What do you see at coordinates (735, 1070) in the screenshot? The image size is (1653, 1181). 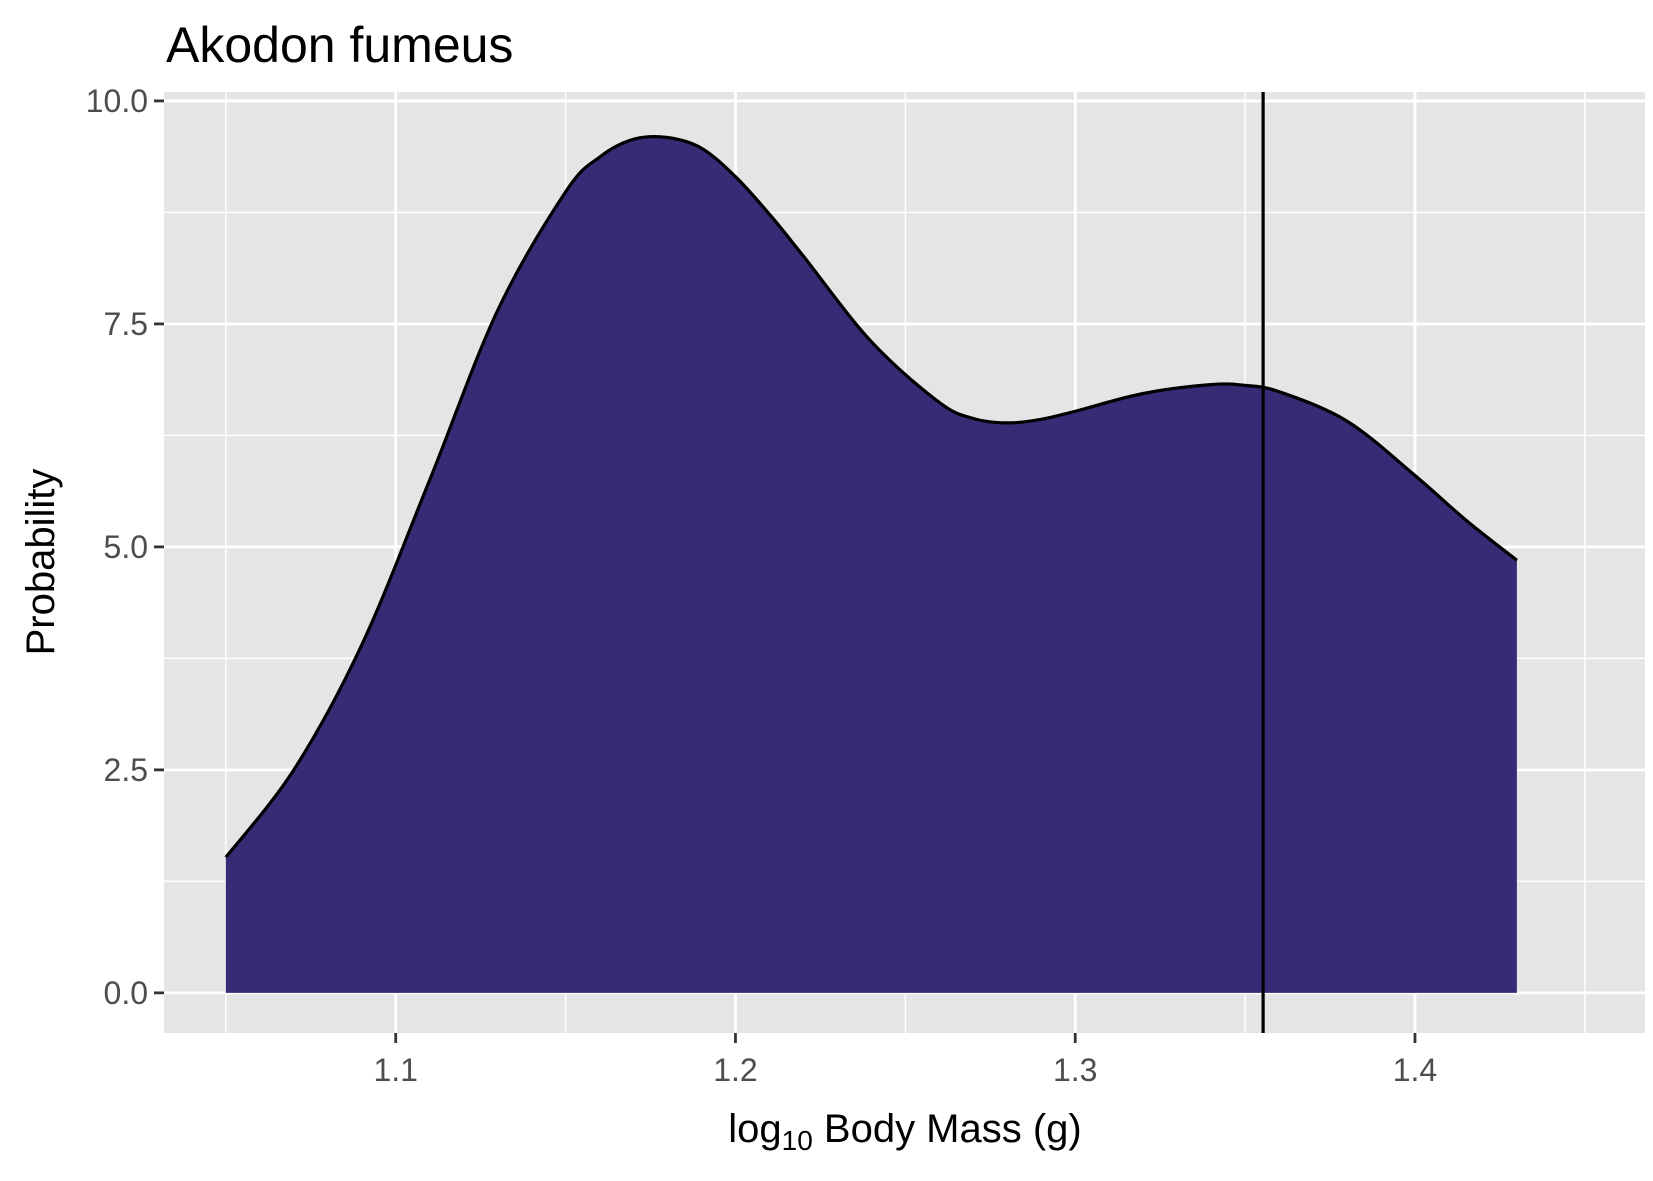 I see `x-tick-label: 1.2` at bounding box center [735, 1070].